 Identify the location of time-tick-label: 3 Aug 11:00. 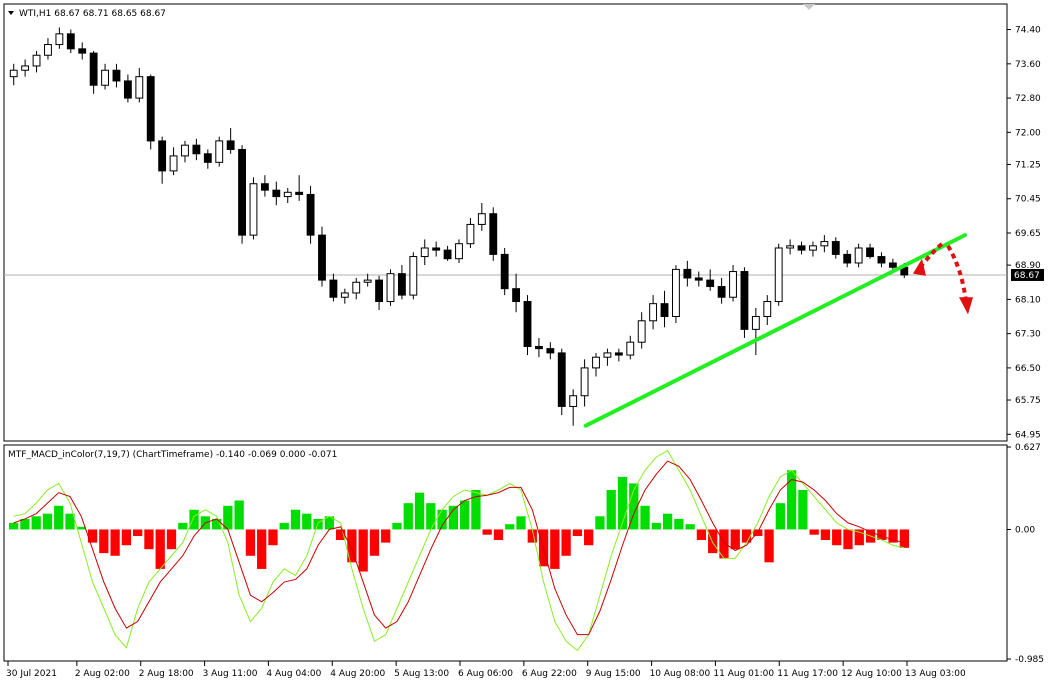
(230, 674).